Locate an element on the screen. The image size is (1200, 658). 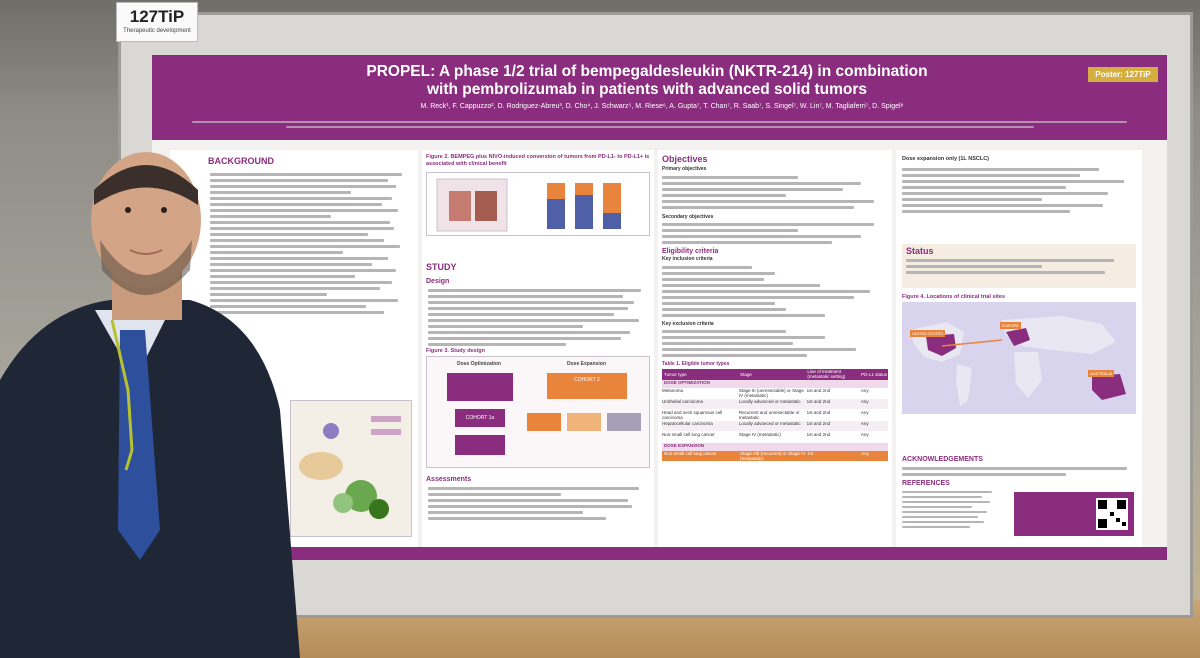
table-1-caption: Table 1. Eligible tumor types is located at coordinates (696, 364).